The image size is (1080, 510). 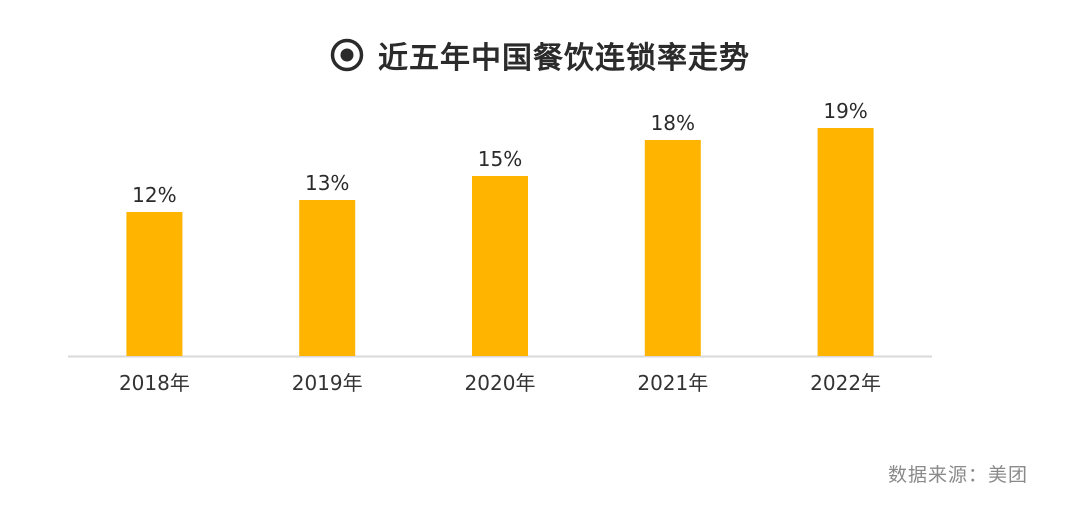 I want to click on data-label-1: 12%, so click(x=154, y=195).